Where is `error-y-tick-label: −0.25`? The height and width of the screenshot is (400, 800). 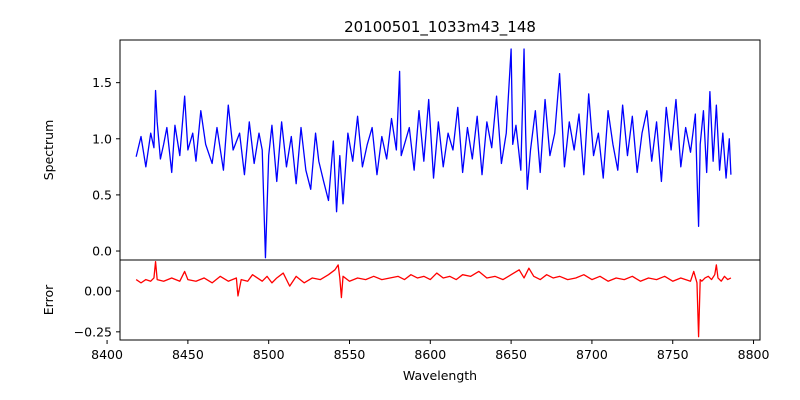
error-y-tick-label: −0.25 is located at coordinates (93, 331).